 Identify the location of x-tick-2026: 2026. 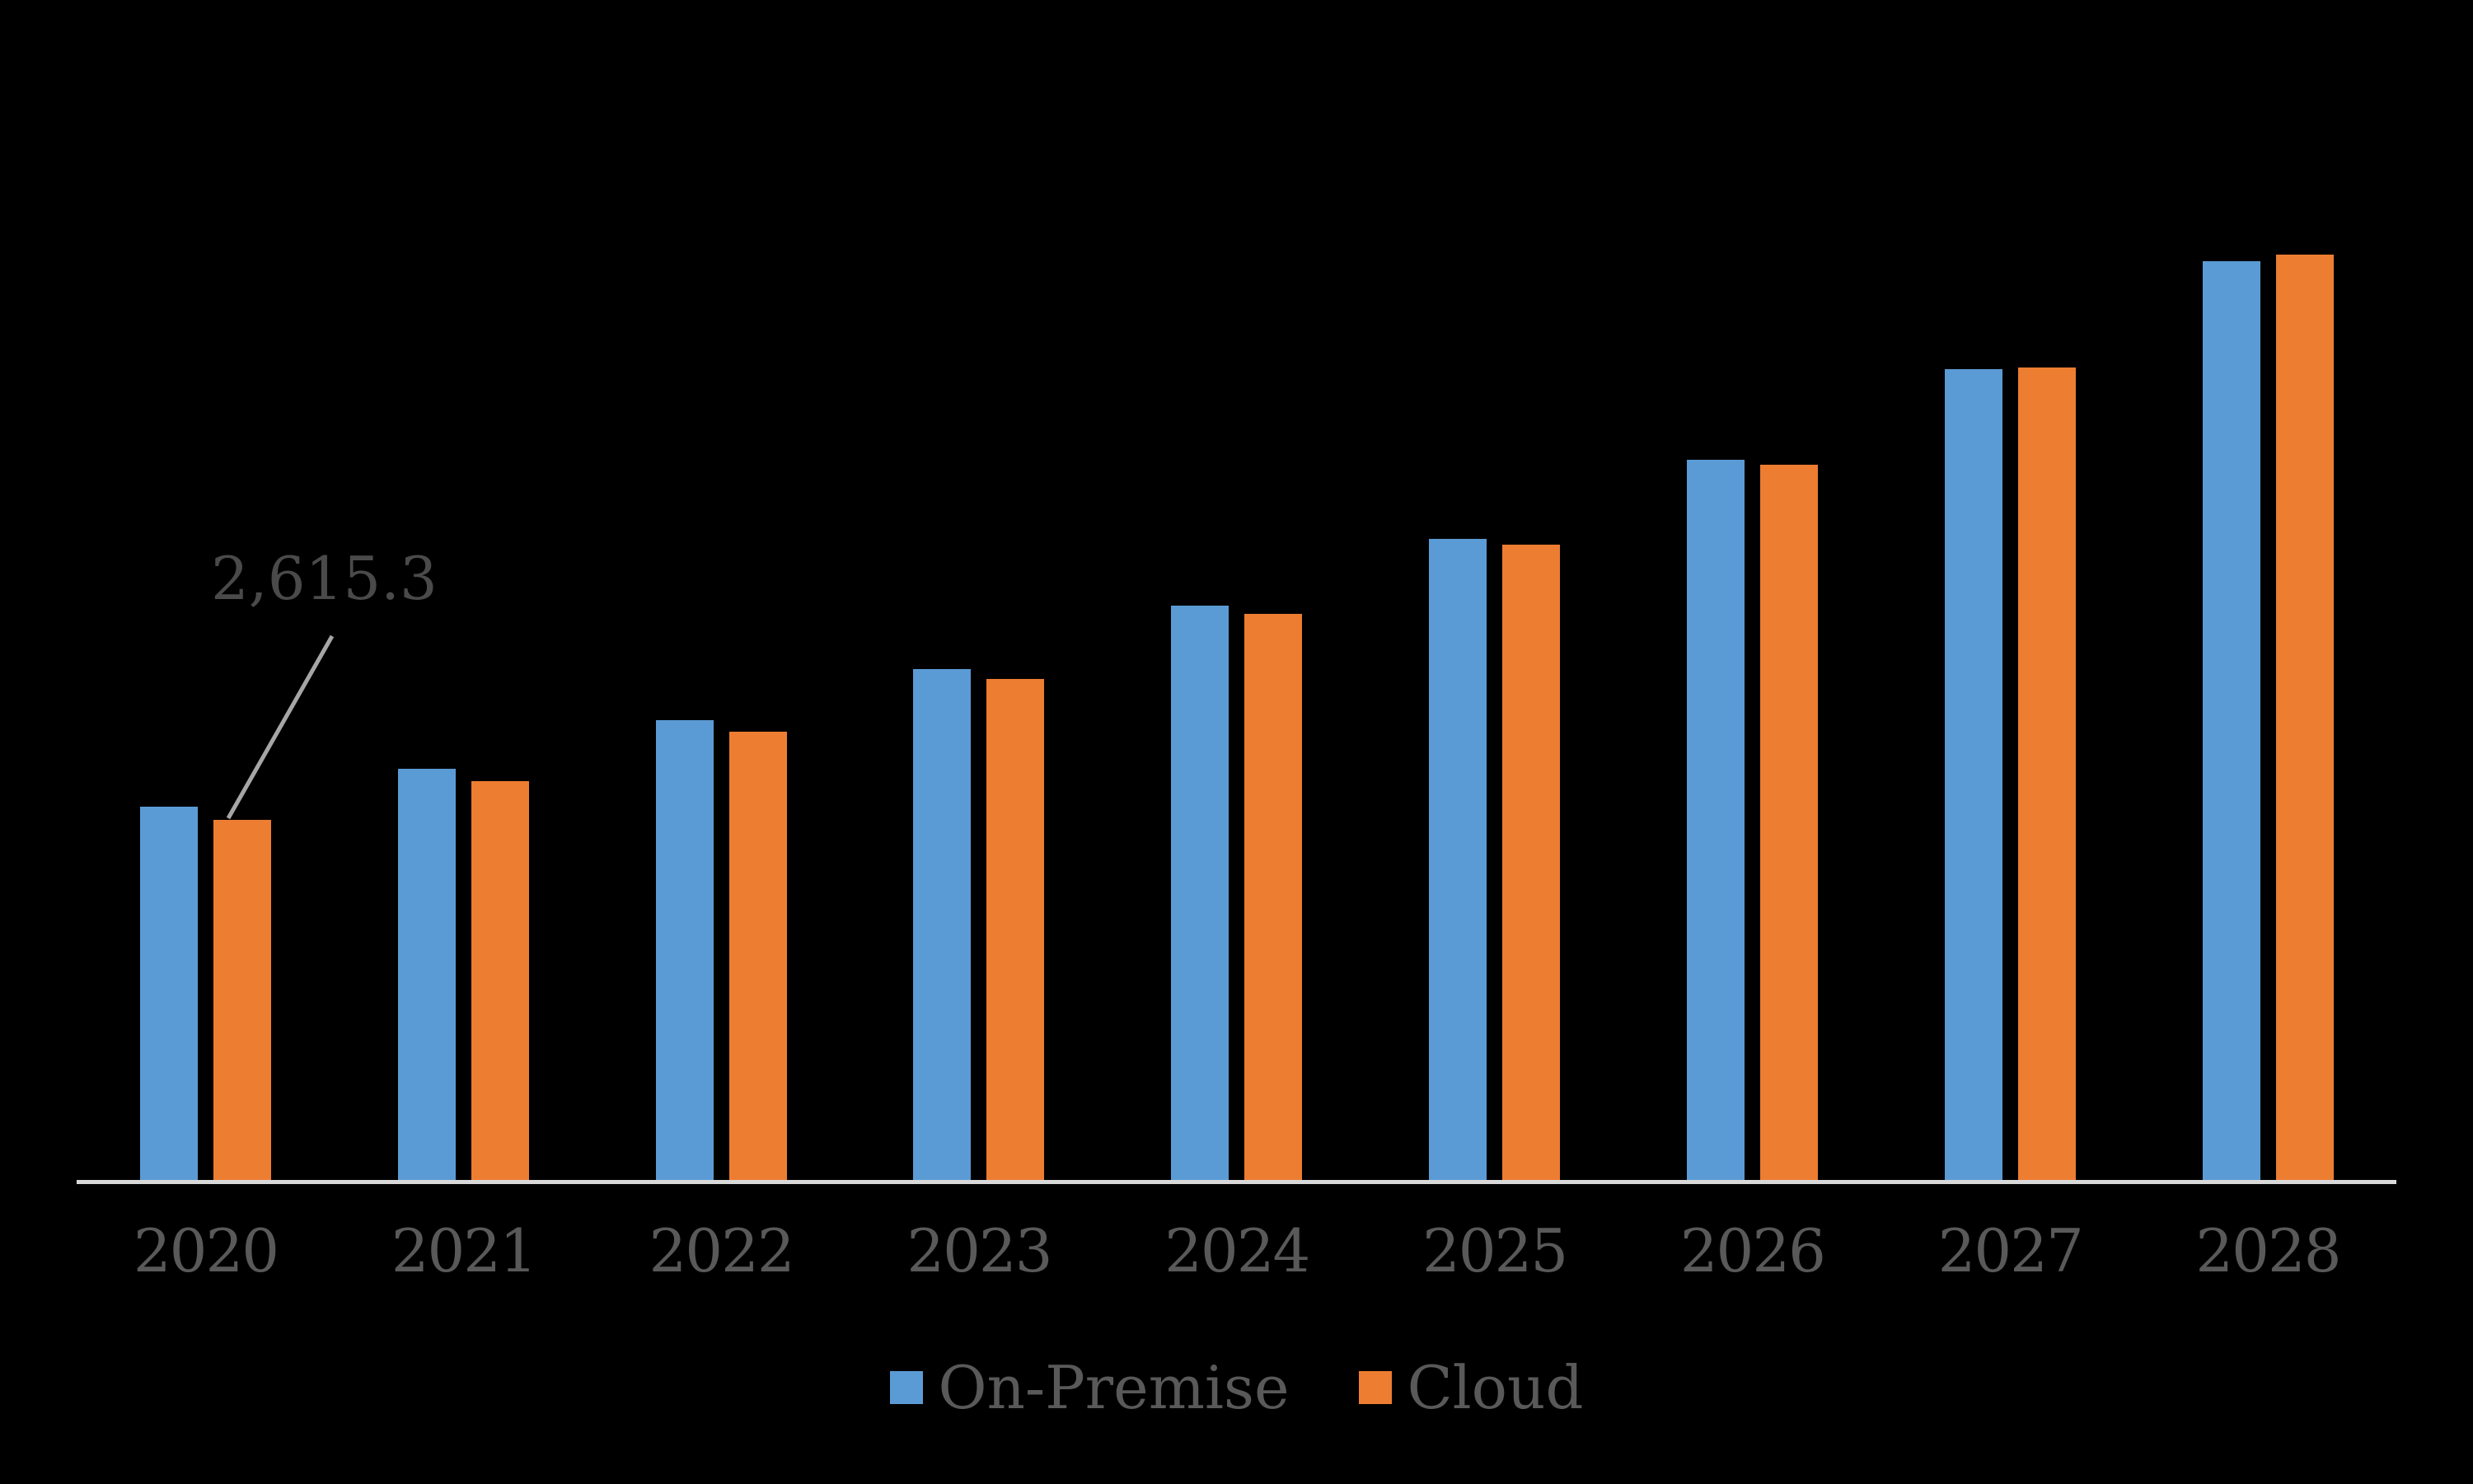
(1752, 1251).